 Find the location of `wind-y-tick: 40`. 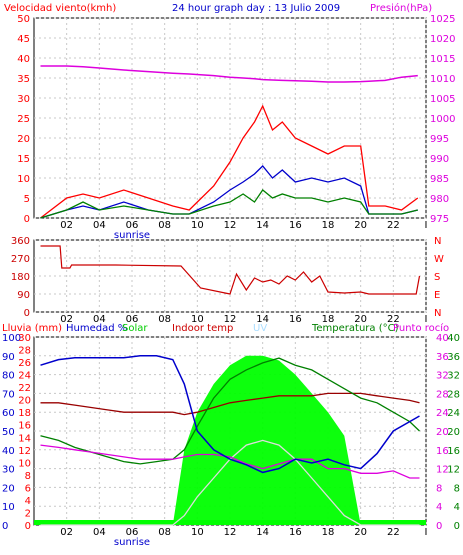

wind-y-tick: 40 is located at coordinates (23, 59).